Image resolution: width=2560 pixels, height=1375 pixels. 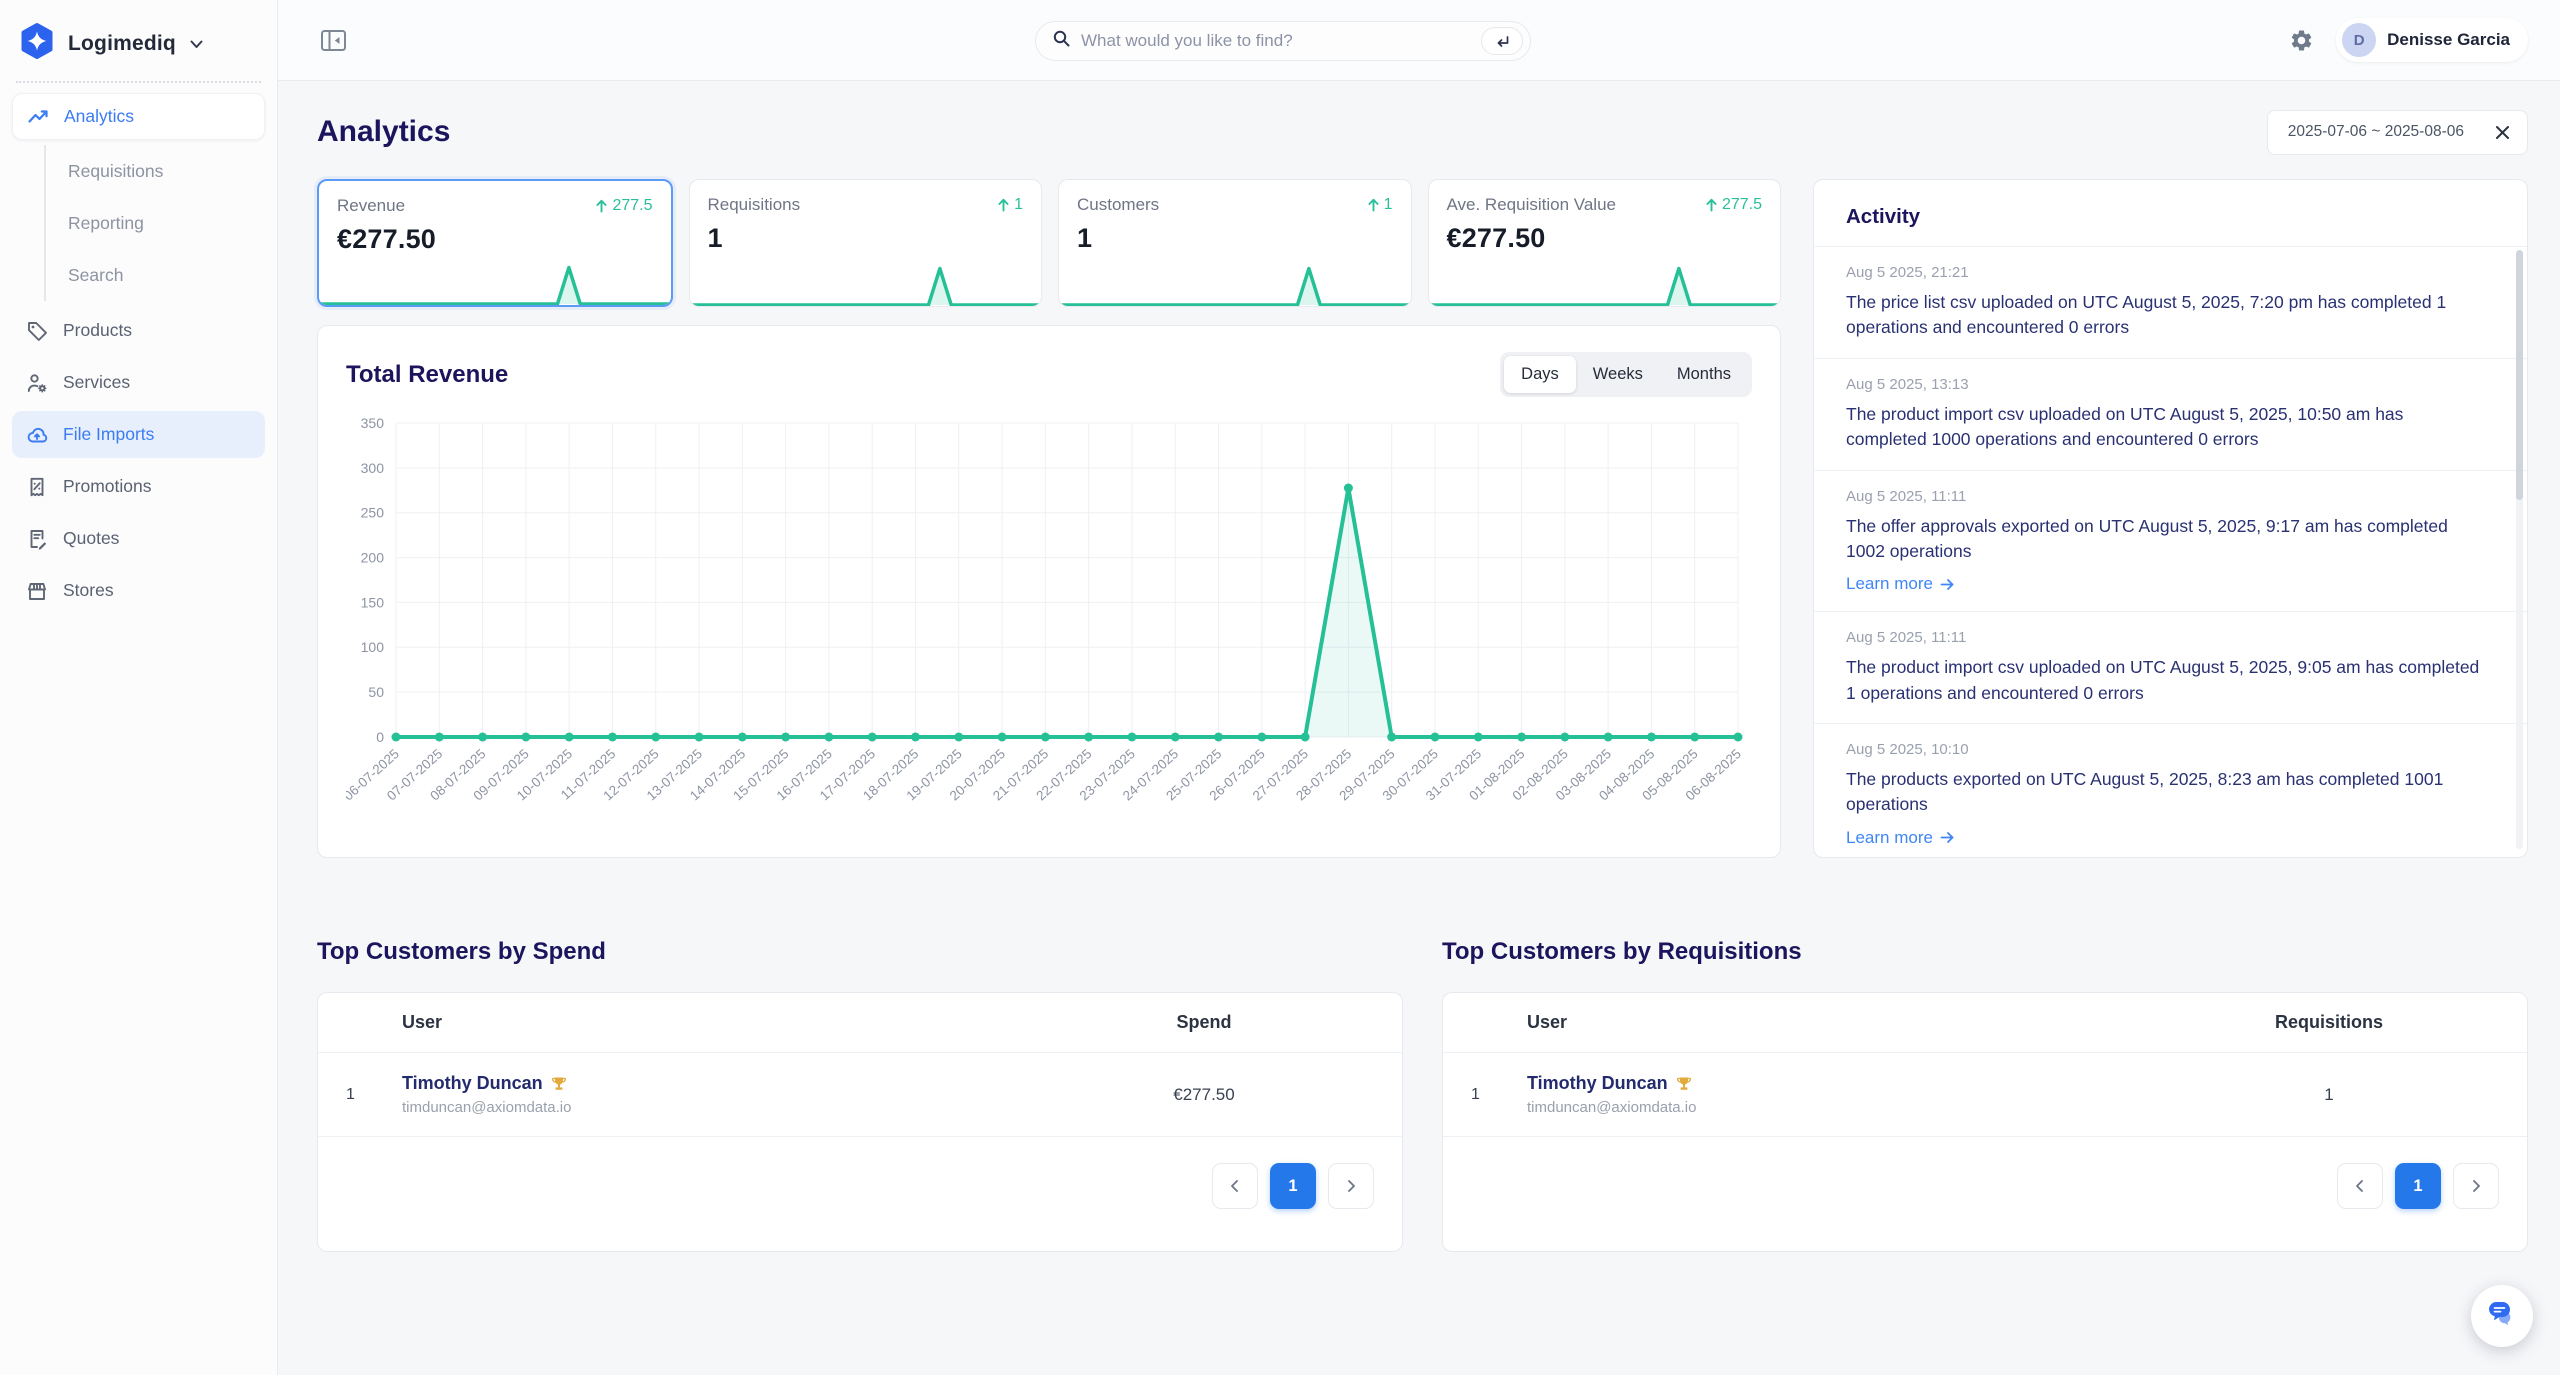 What do you see at coordinates (138, 82) in the screenshot?
I see `sidebar-divider` at bounding box center [138, 82].